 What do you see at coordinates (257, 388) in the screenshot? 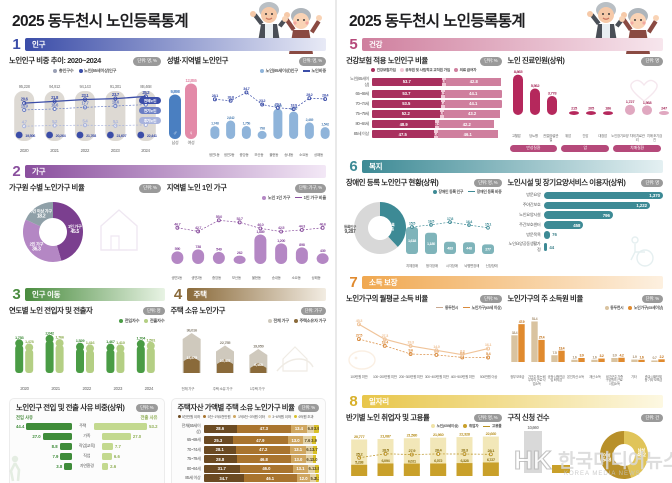
I see `axis-tick: 1주택 가구` at bounding box center [257, 388].